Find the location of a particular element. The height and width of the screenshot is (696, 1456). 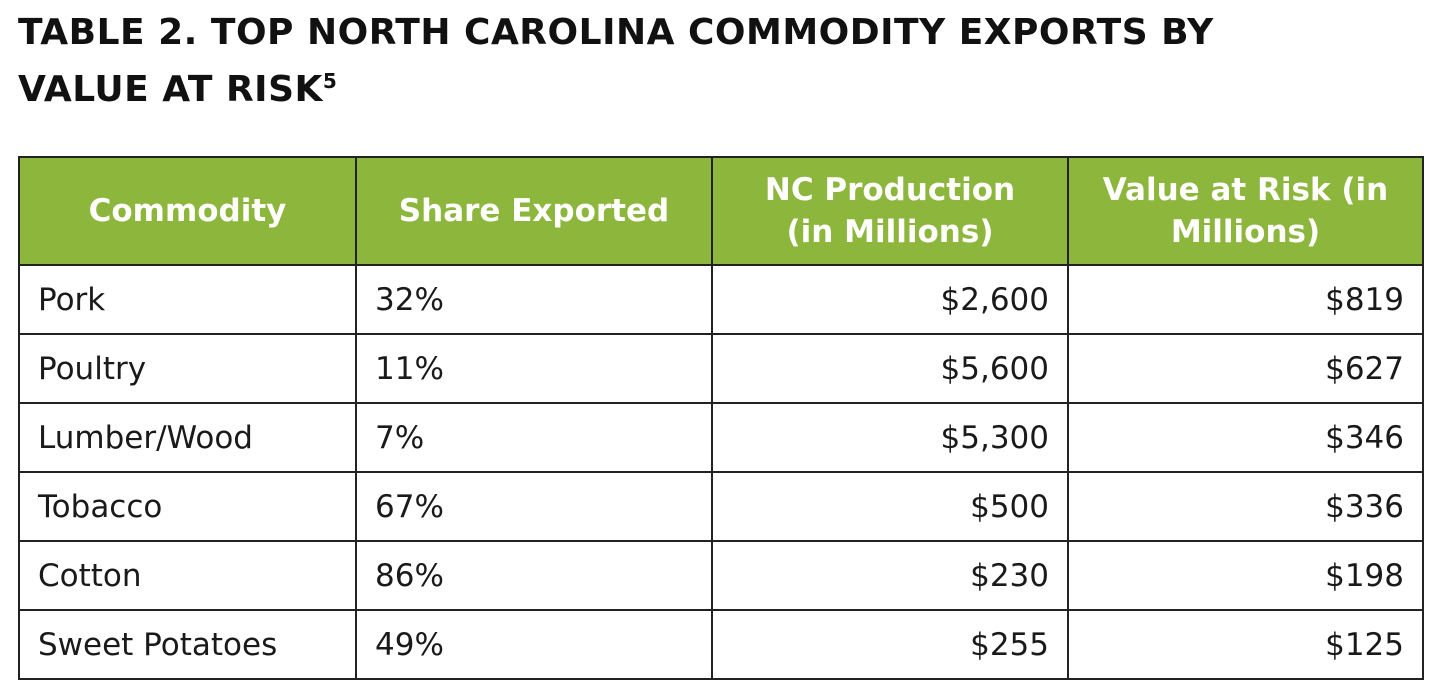

table-cell: $5,600 is located at coordinates (890, 368).